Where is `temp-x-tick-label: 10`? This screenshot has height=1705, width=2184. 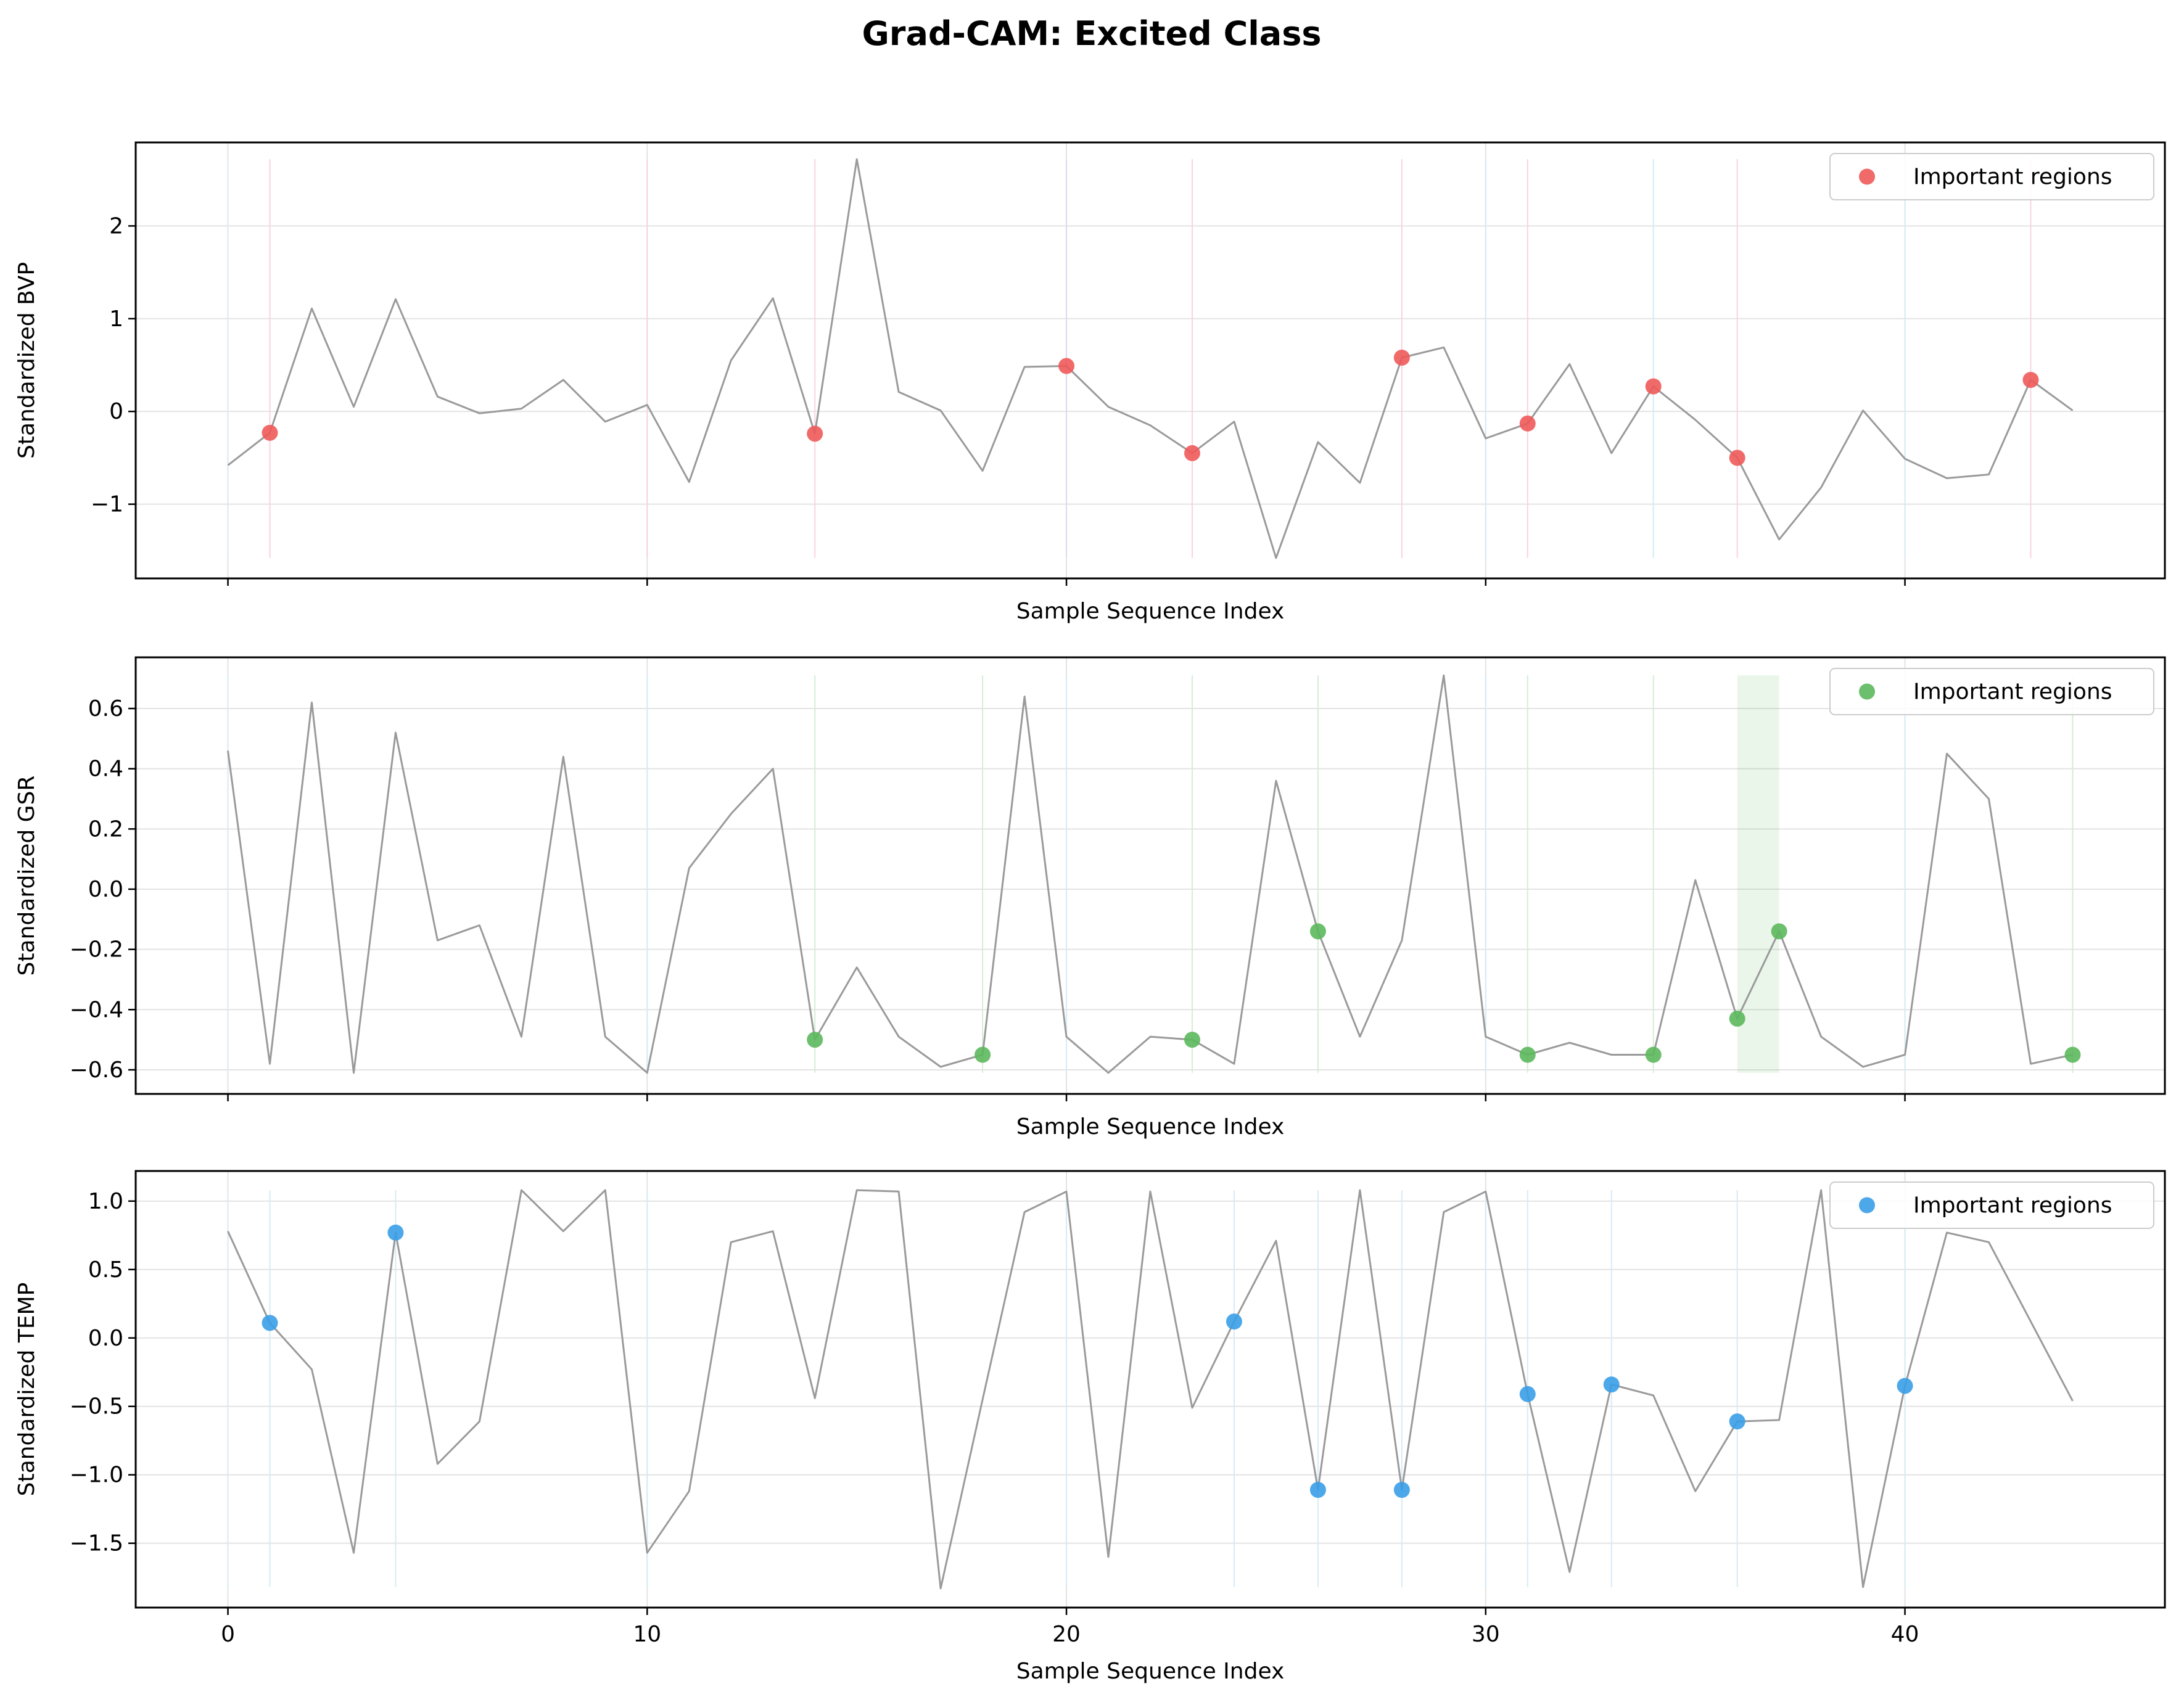 temp-x-tick-label: 10 is located at coordinates (647, 1634).